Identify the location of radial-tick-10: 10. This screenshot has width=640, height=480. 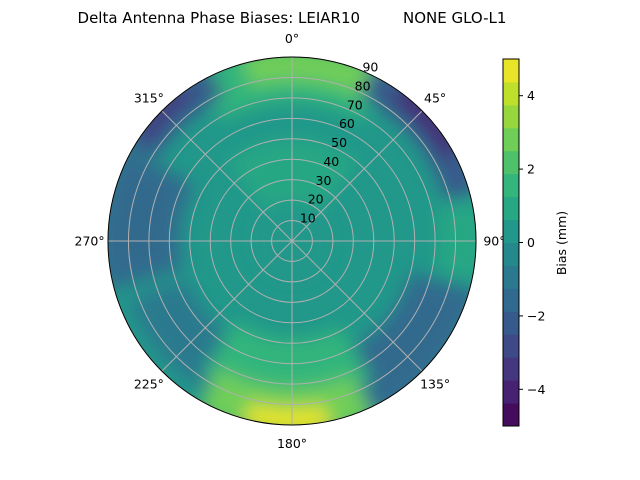
(308, 218).